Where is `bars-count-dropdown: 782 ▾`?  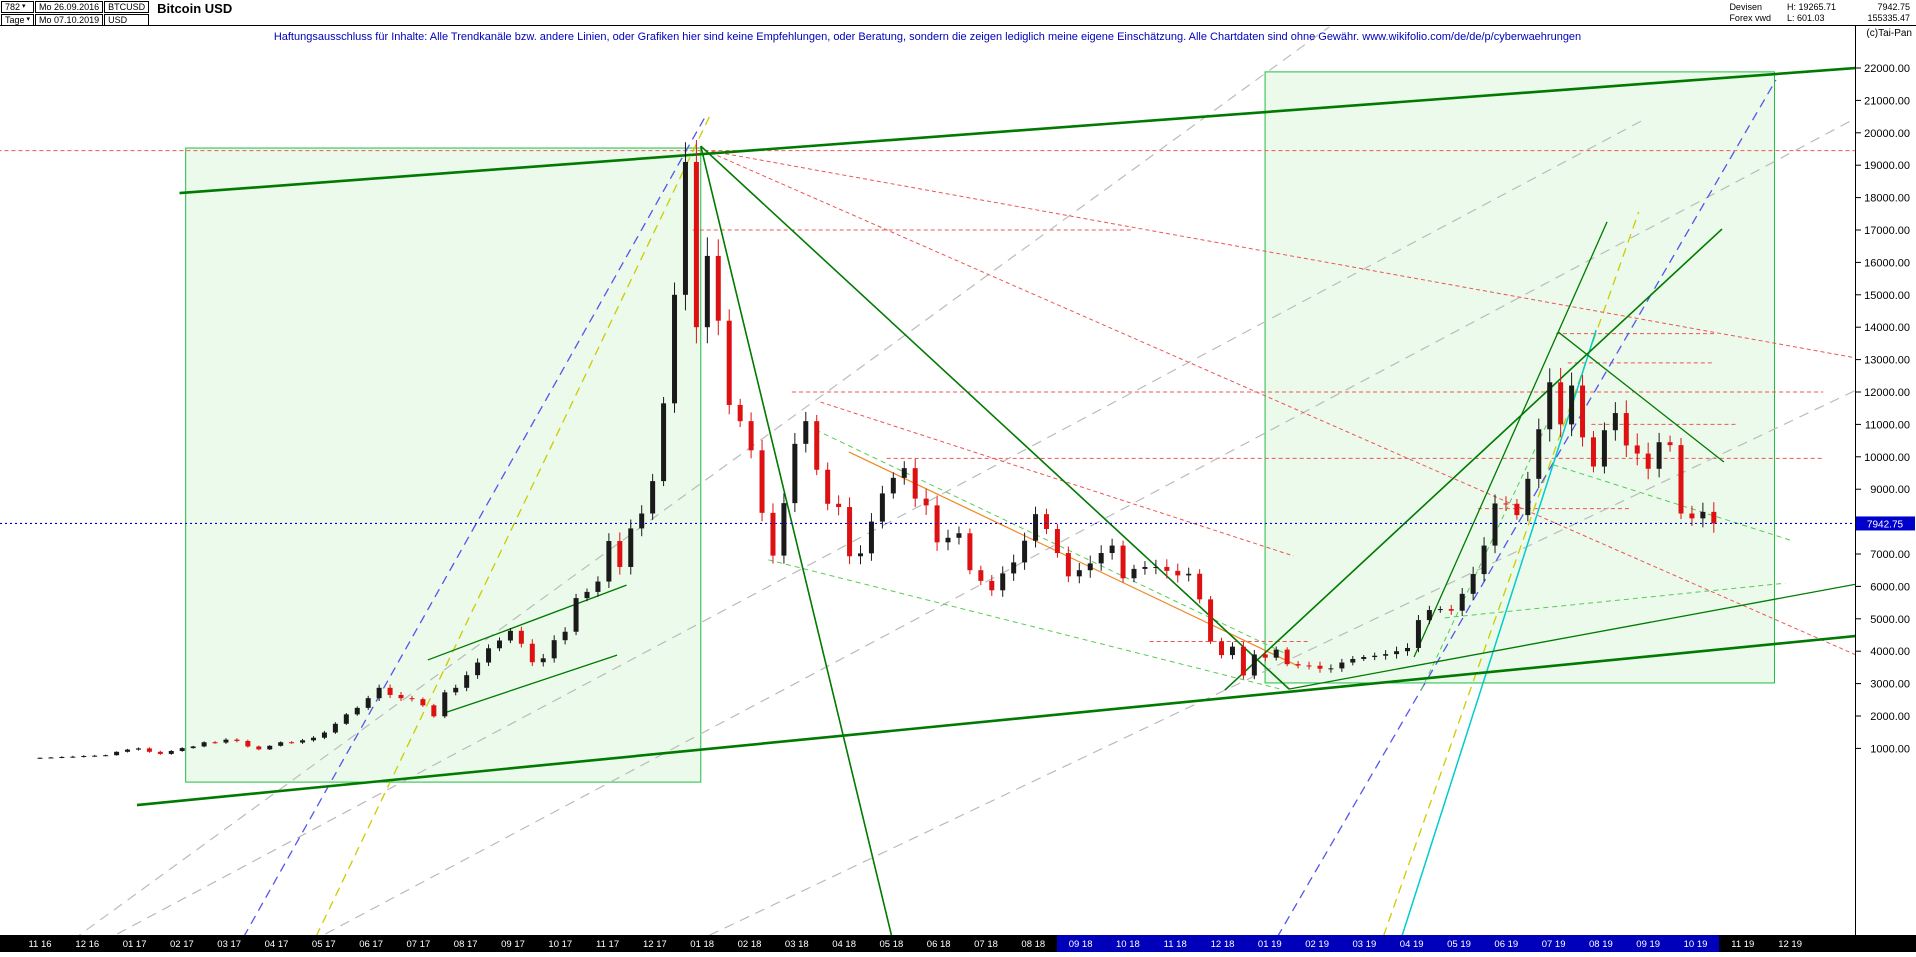 bars-count-dropdown: 782 ▾ is located at coordinates (18, 7).